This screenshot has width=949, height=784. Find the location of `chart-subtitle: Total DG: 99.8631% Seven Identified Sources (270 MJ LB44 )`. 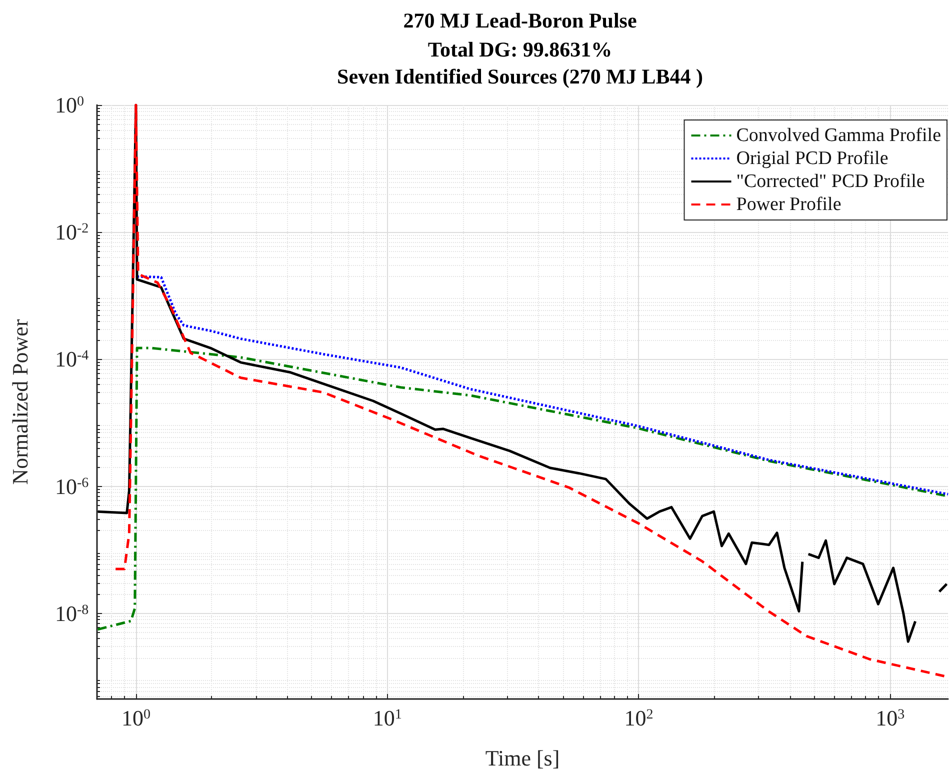

chart-subtitle: Total DG: 99.8631% Seven Identified Sources (270 MJ LB44 ) is located at coordinates (520, 63).